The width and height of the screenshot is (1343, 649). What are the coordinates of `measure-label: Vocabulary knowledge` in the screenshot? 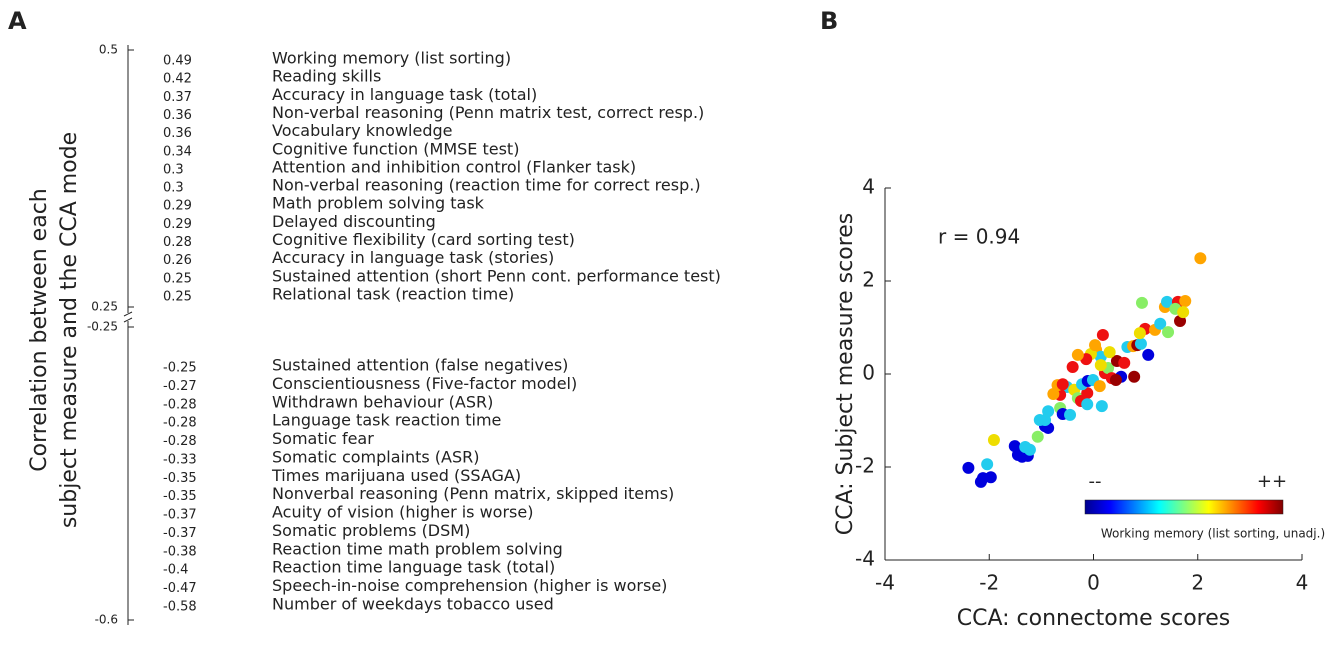 It's located at (362, 130).